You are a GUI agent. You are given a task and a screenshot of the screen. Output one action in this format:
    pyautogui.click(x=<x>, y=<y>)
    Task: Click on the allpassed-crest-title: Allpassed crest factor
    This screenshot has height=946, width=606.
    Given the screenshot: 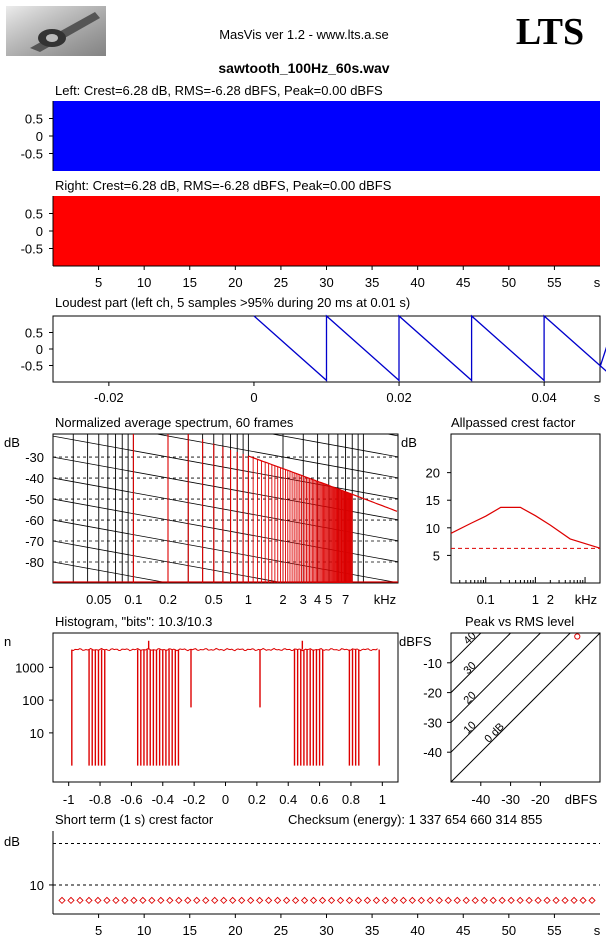 What is the action you would take?
    pyautogui.click(x=513, y=422)
    